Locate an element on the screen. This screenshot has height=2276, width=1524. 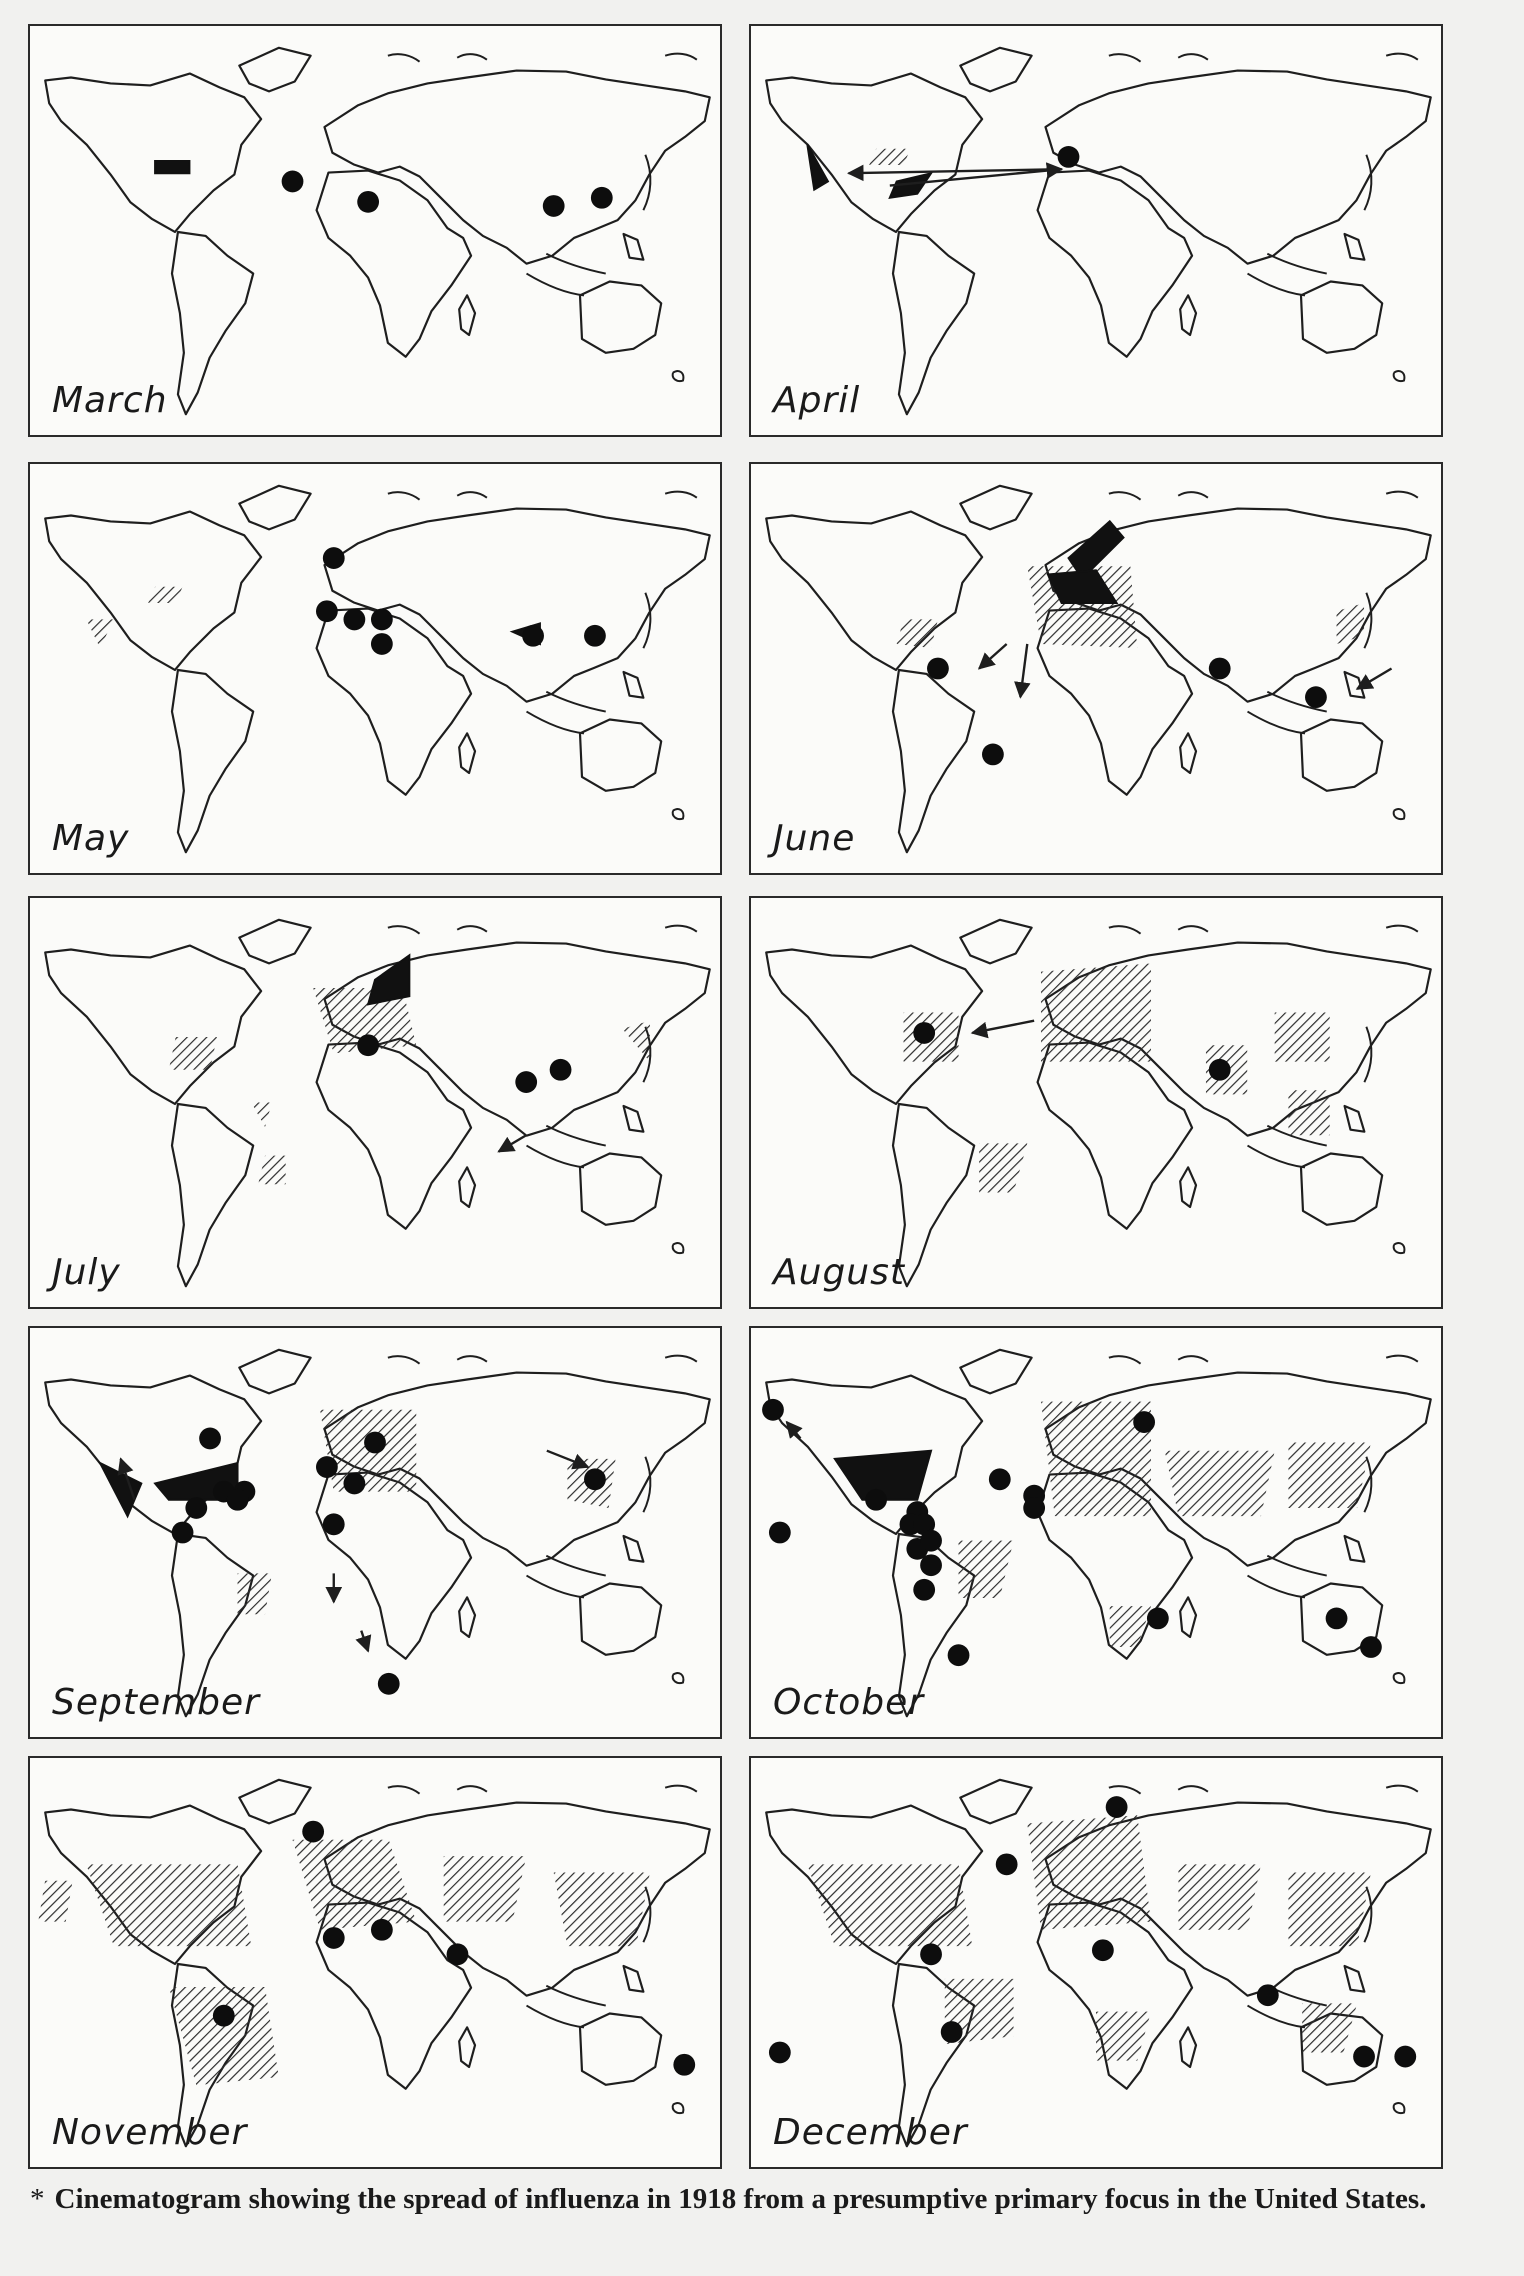
map-panel-december: December is located at coordinates (1096, 1962).